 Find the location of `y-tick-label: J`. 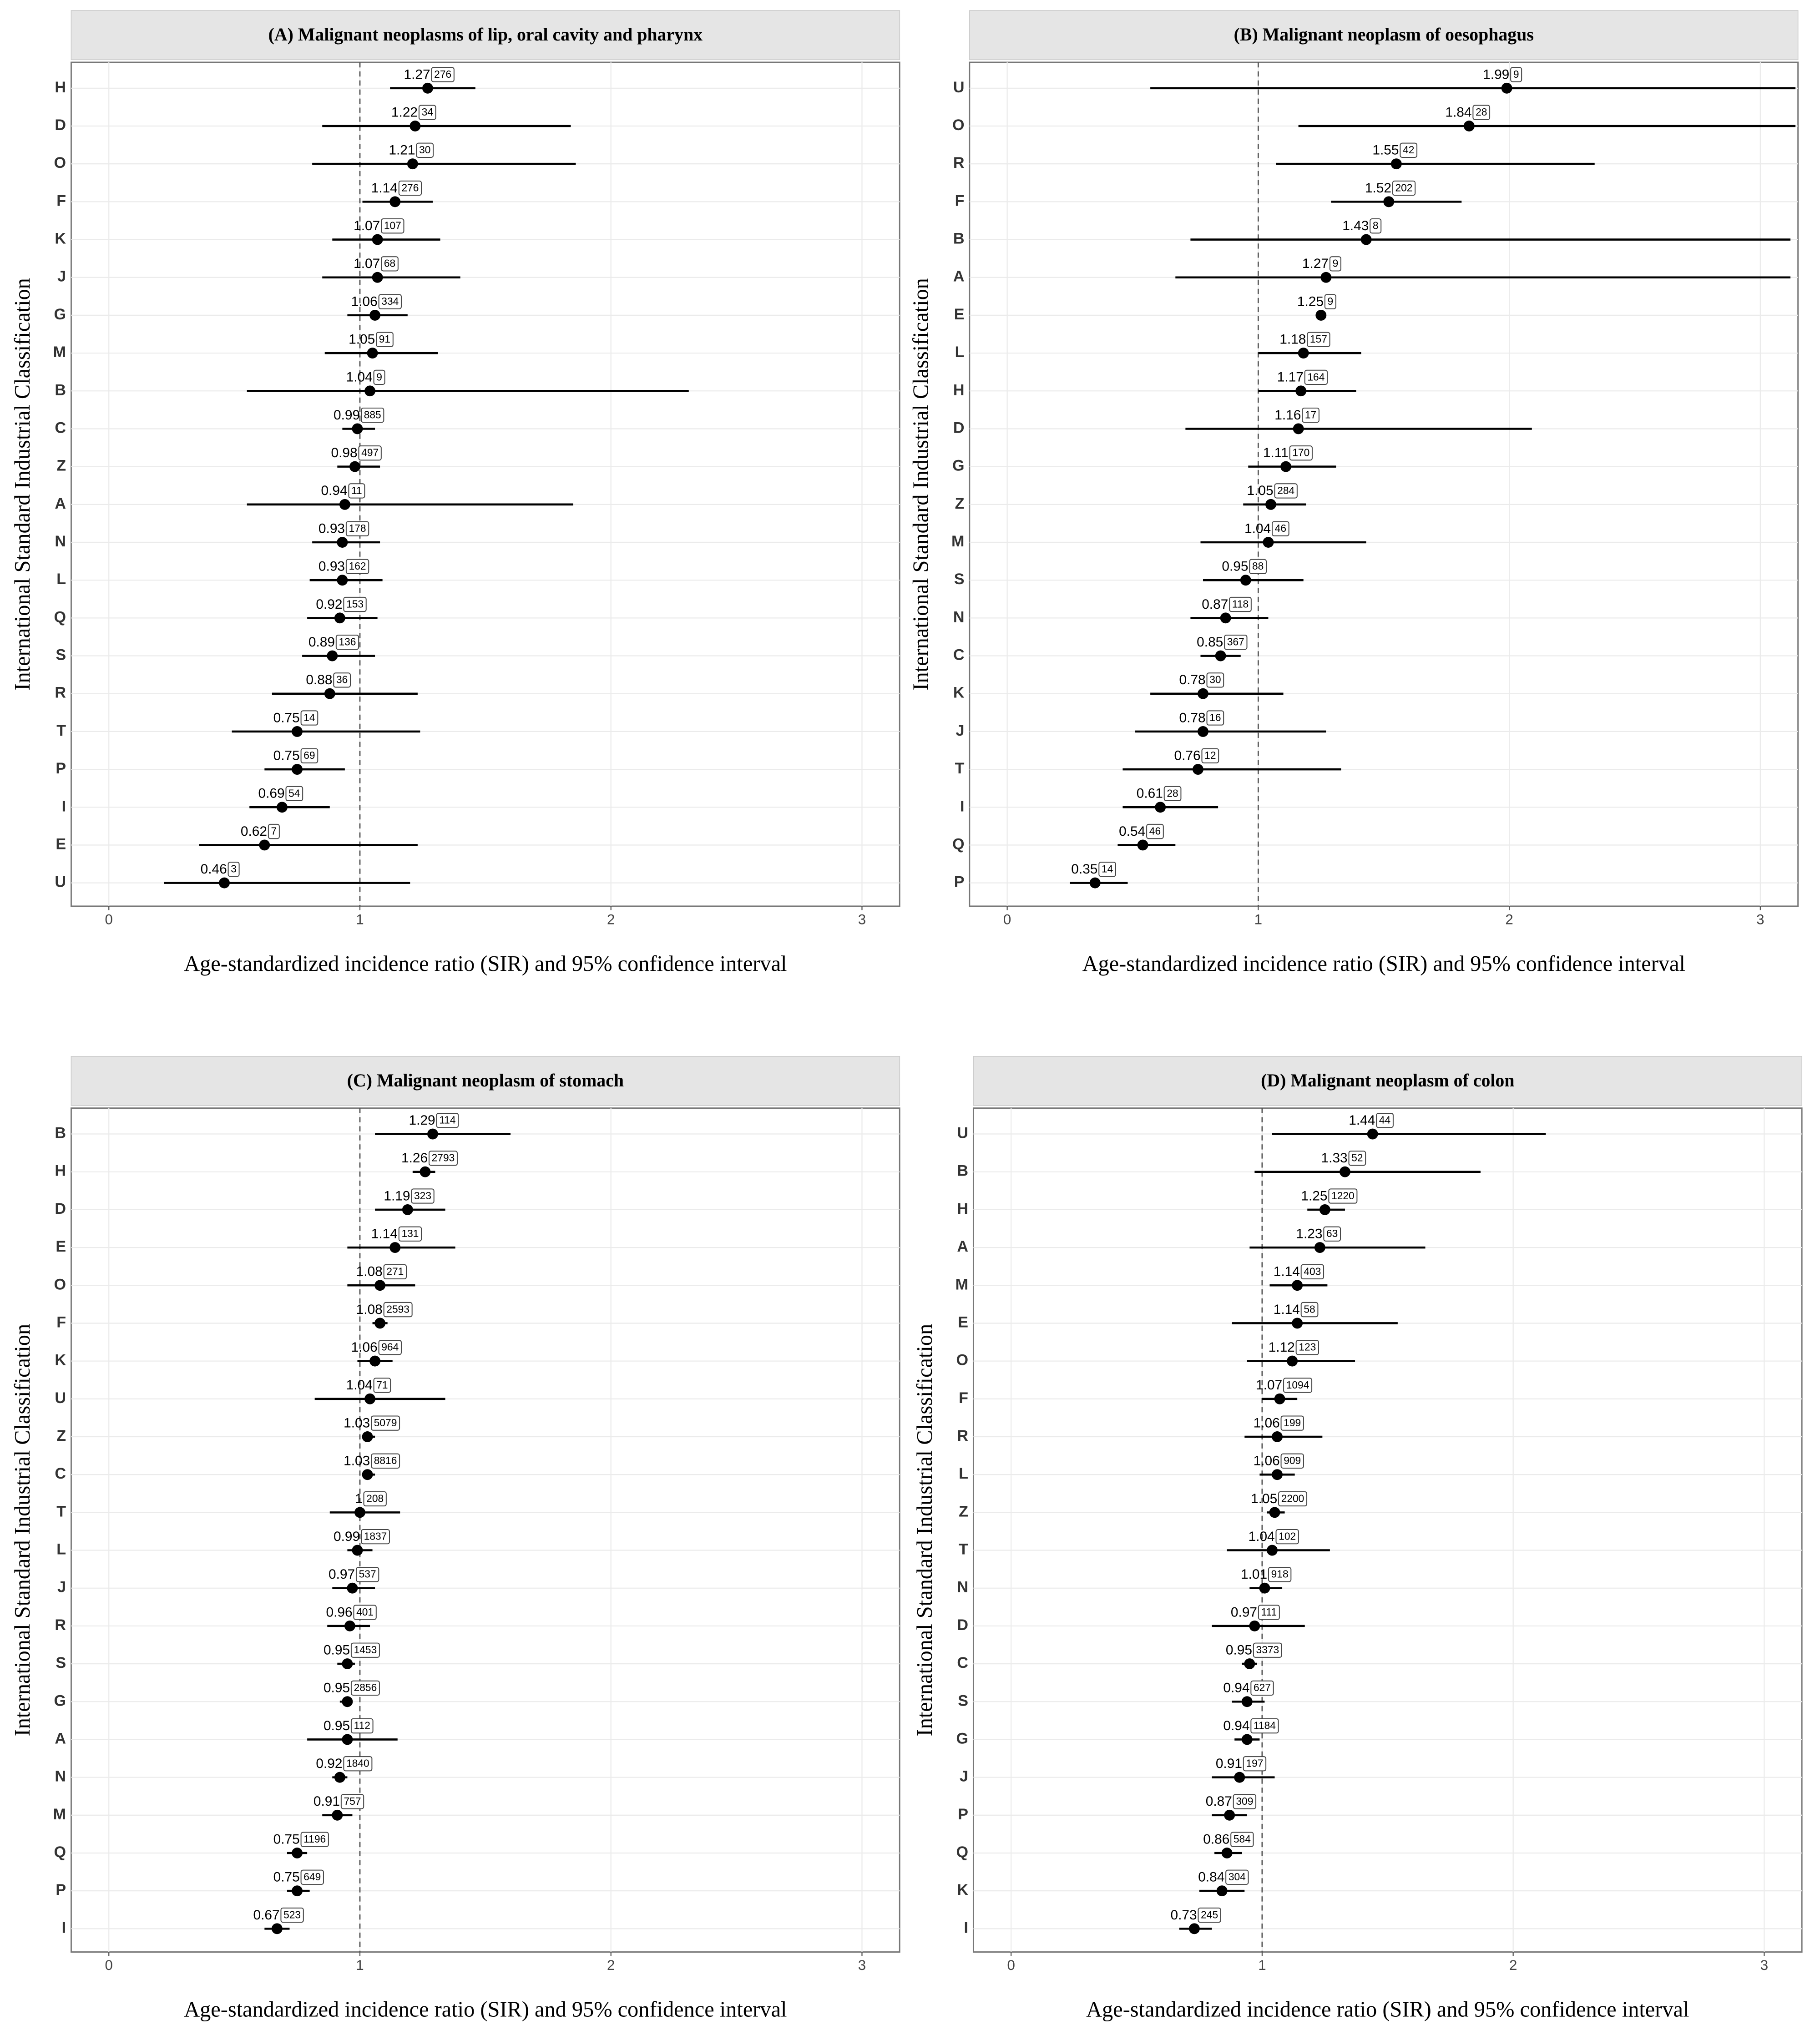

y-tick-label: J is located at coordinates (62, 276).